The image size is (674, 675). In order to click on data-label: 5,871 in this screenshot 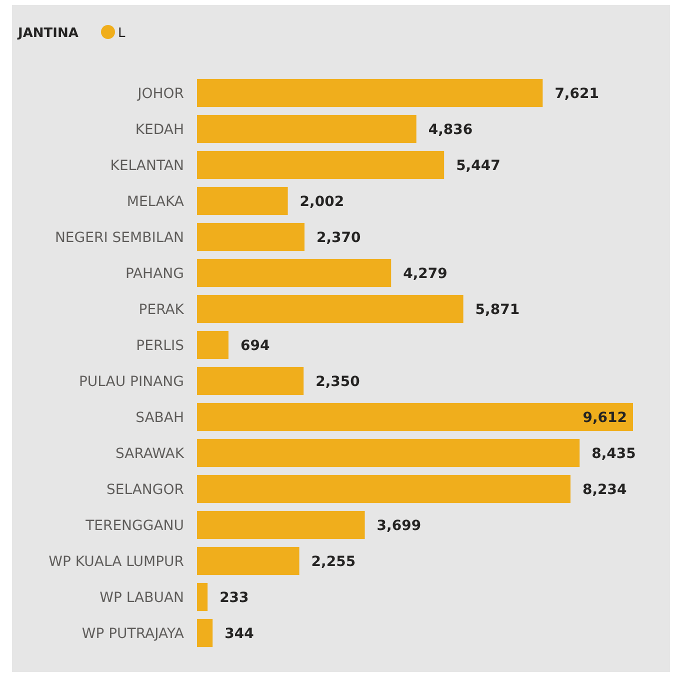, I will do `click(497, 310)`.